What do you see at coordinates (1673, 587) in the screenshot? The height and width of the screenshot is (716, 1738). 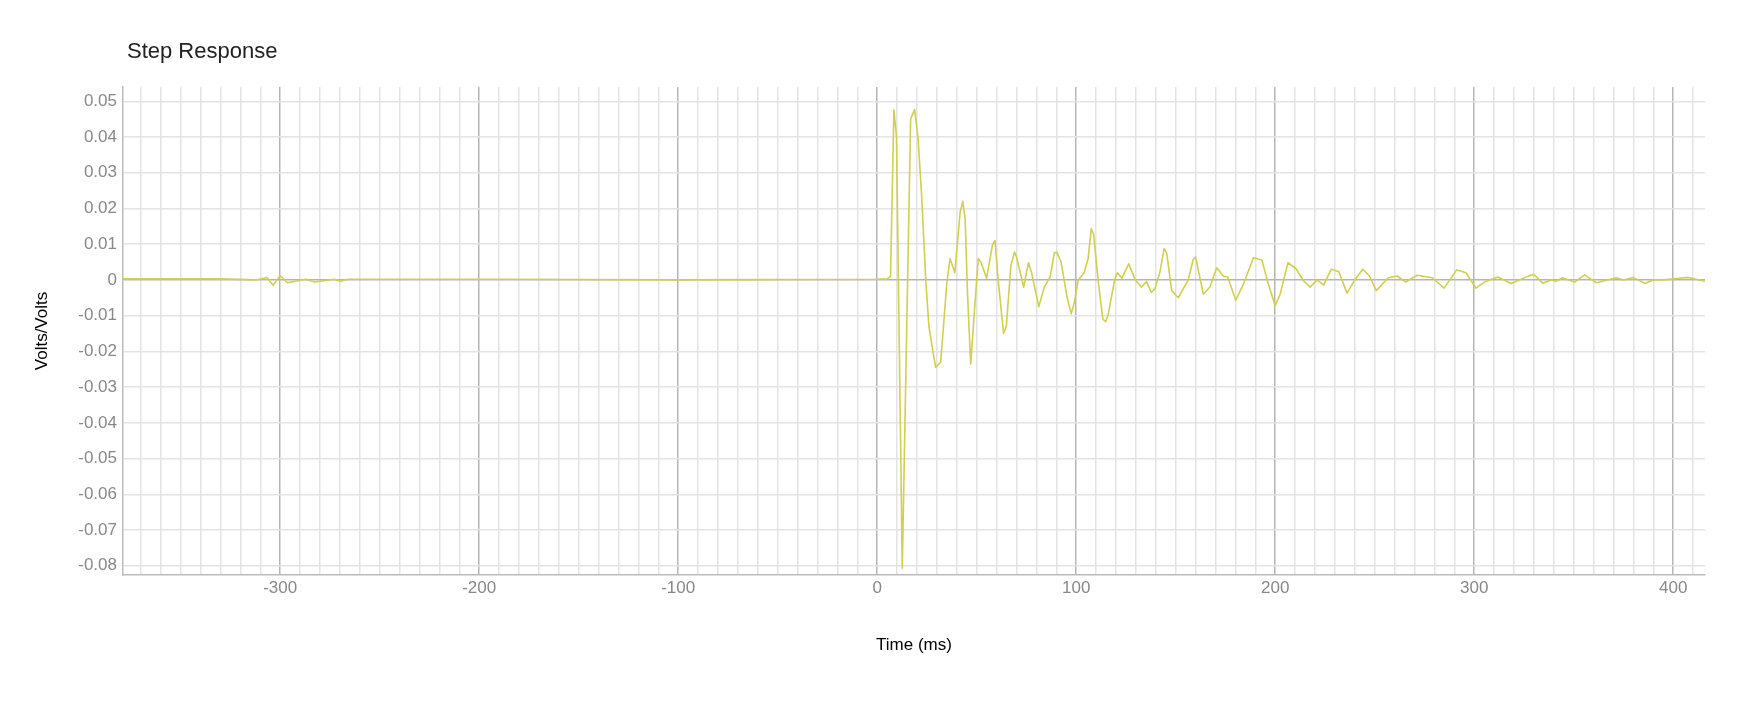 I see `x-tick-label: 400` at bounding box center [1673, 587].